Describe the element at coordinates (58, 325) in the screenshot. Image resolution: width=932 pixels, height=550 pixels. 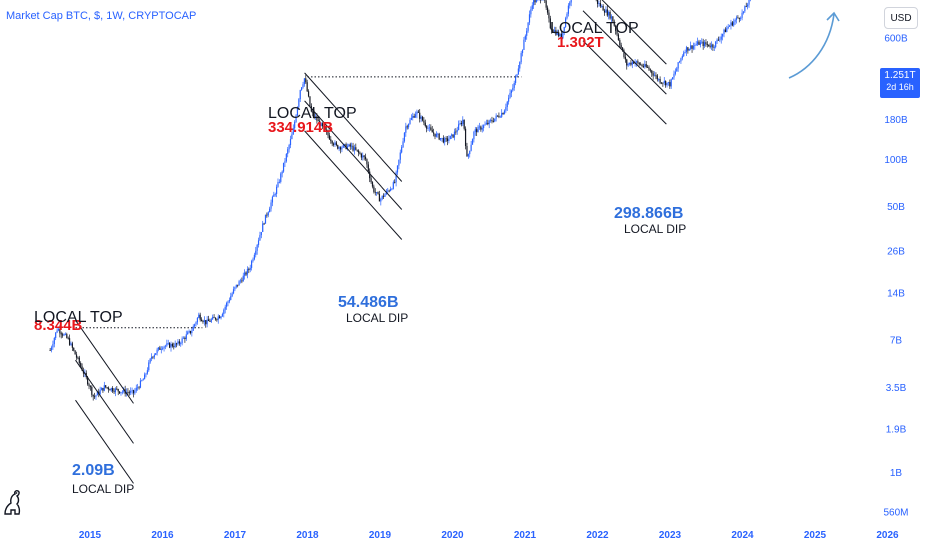
I see `local-top-value: 8.344B` at that location.